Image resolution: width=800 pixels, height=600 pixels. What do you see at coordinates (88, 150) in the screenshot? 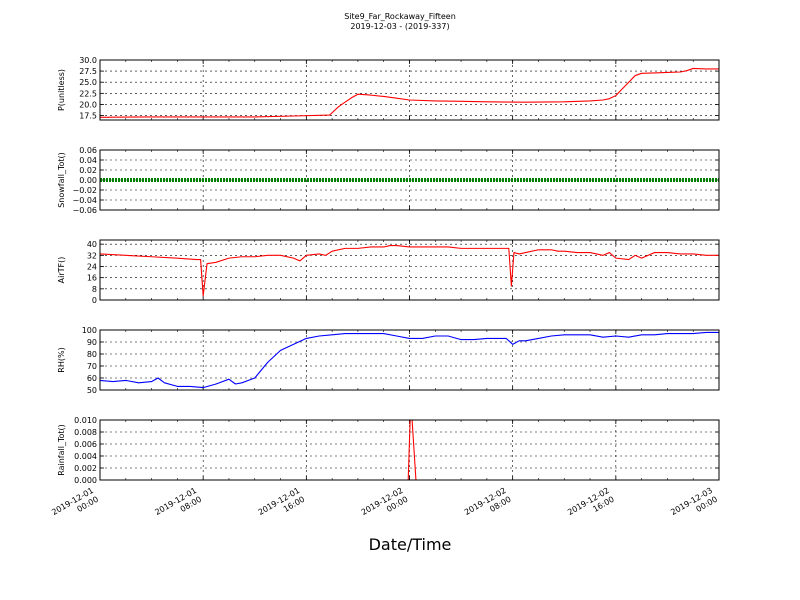
I see `y-tick-label: 0.06` at bounding box center [88, 150].